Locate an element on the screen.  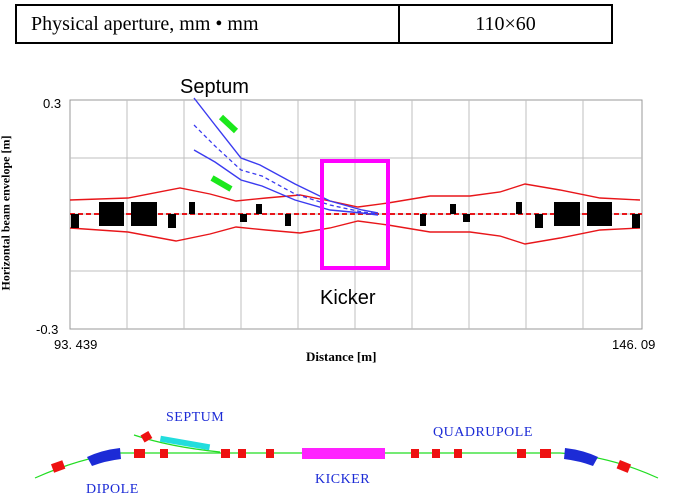
y-tick-top: 0.3 is located at coordinates (52, 103).